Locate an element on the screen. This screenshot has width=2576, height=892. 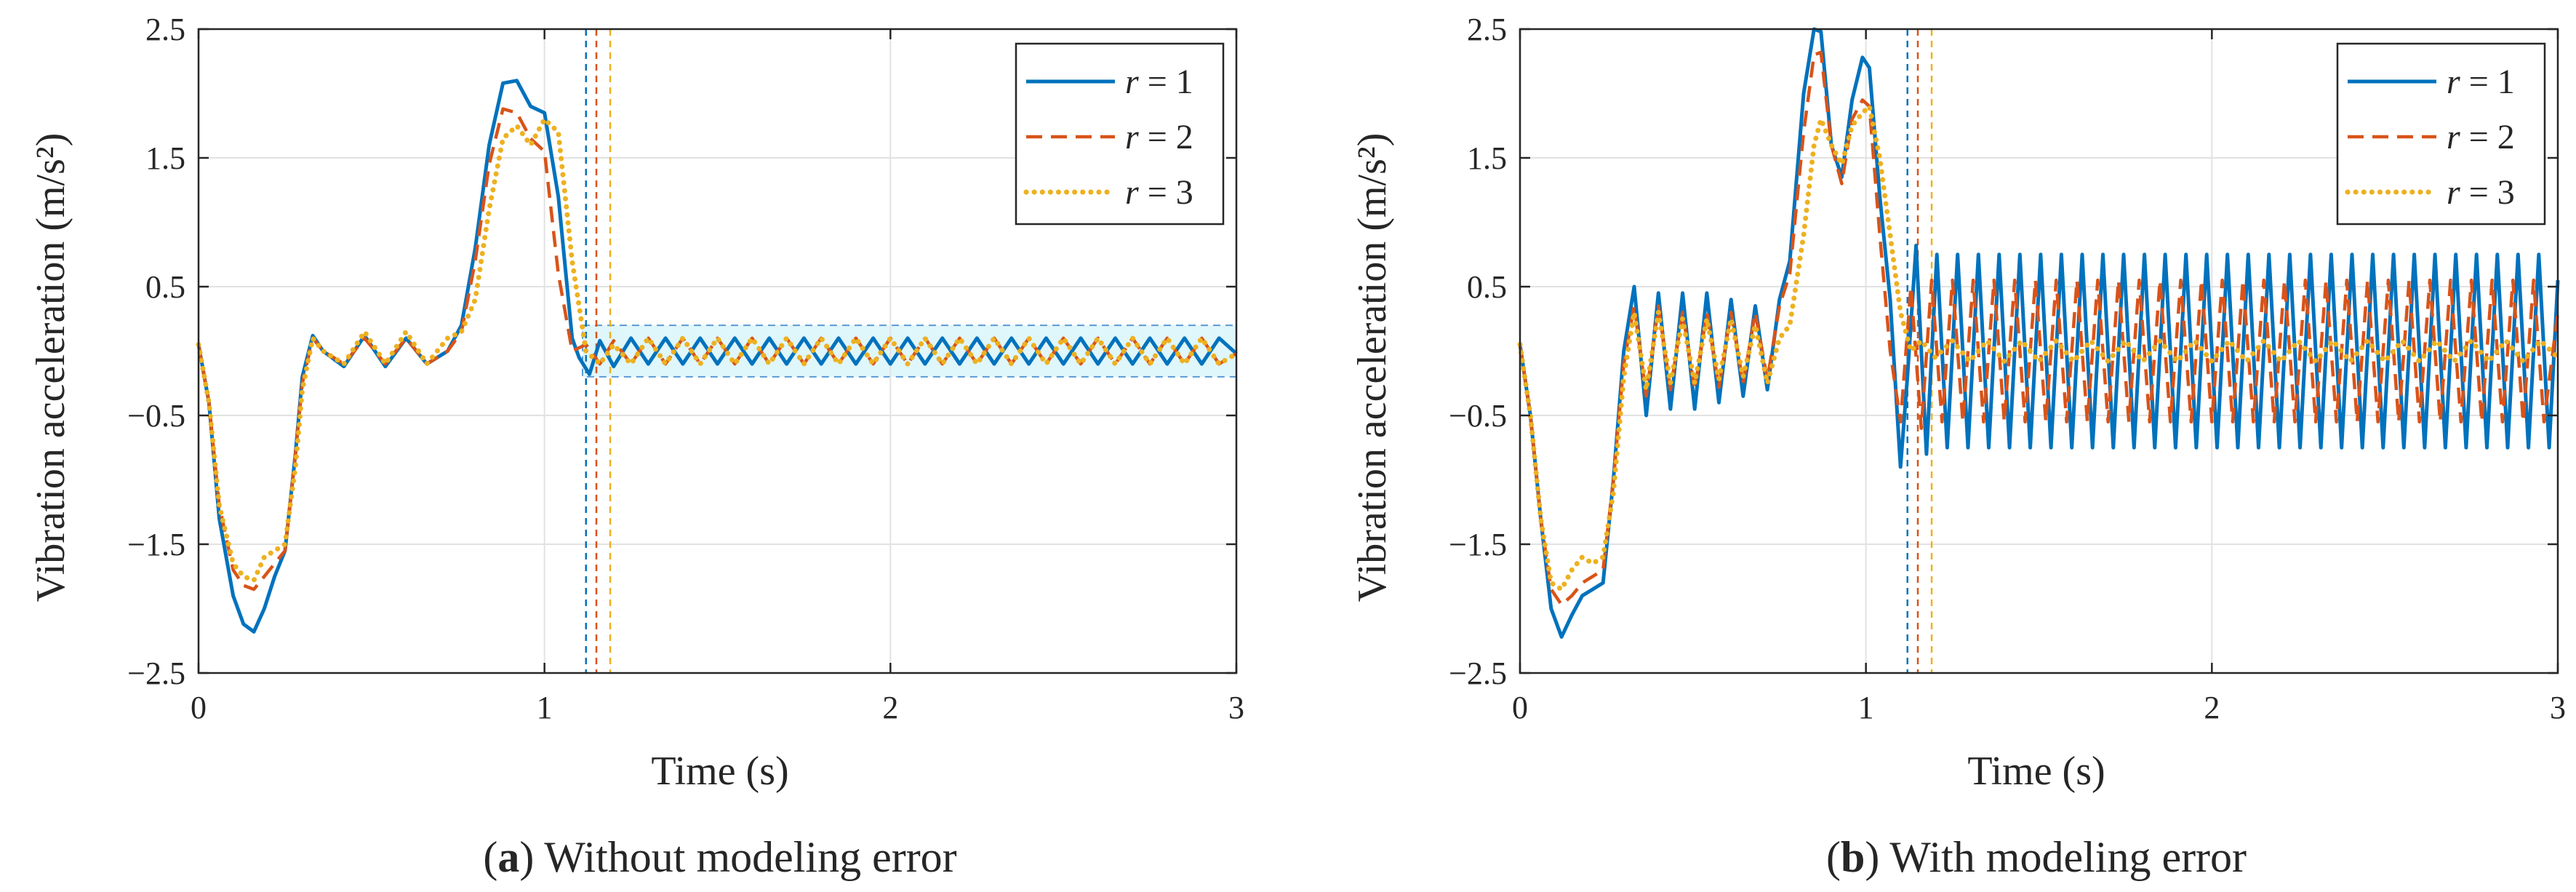
panel-caption: (a) Without modeling error is located at coordinates (719, 857).